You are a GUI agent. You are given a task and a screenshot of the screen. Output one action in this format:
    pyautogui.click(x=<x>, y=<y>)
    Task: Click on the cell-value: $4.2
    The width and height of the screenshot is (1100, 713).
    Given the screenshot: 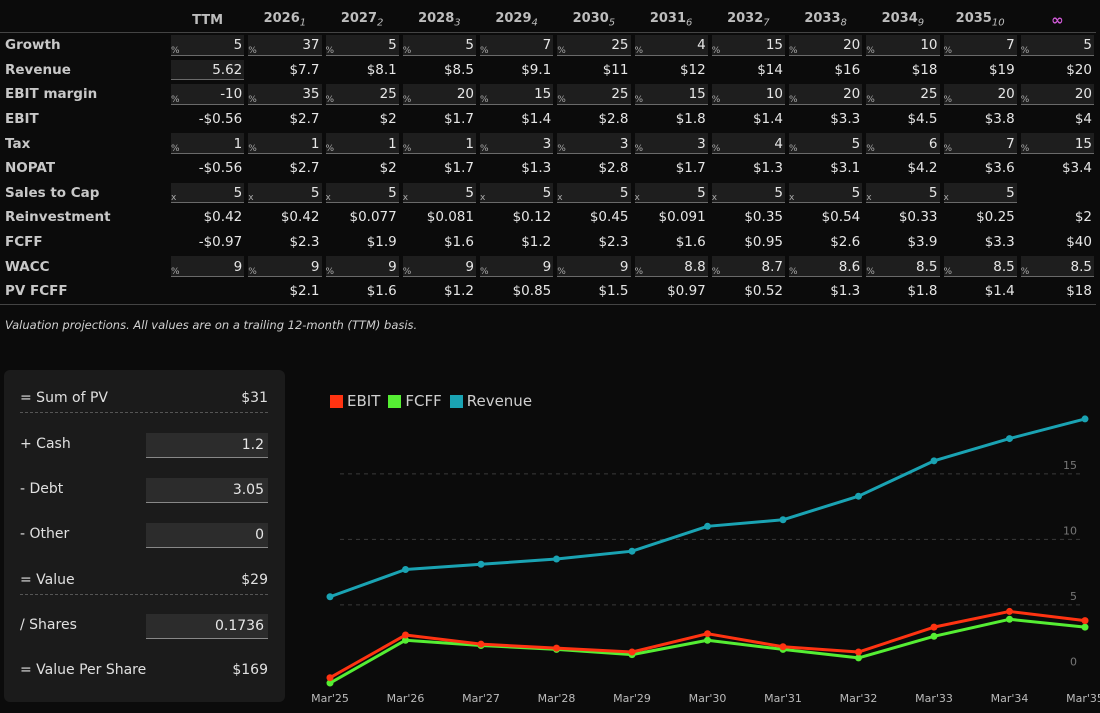 What is the action you would take?
    pyautogui.click(x=922, y=168)
    